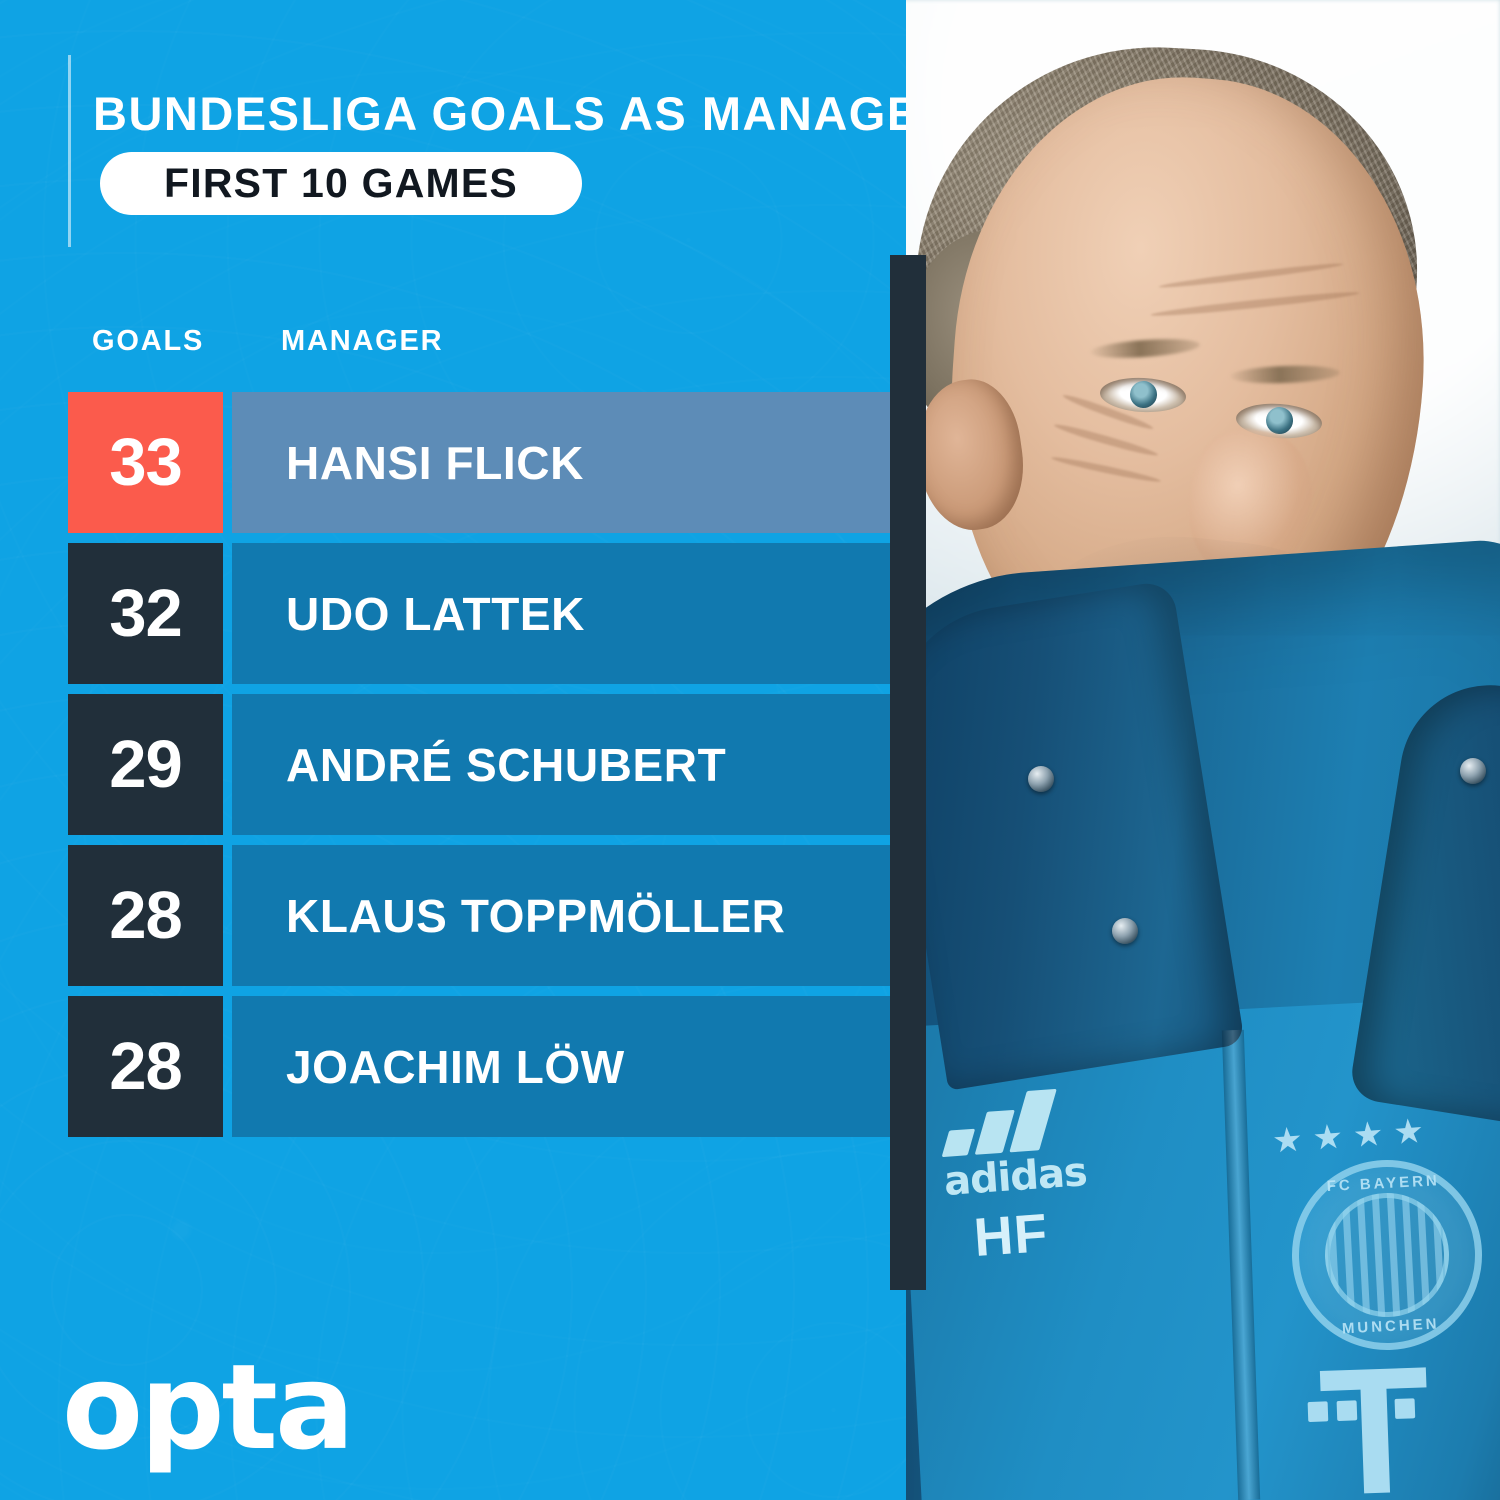 The width and height of the screenshot is (1500, 1500). Describe the element at coordinates (69, 151) in the screenshot. I see `header-divider` at that location.